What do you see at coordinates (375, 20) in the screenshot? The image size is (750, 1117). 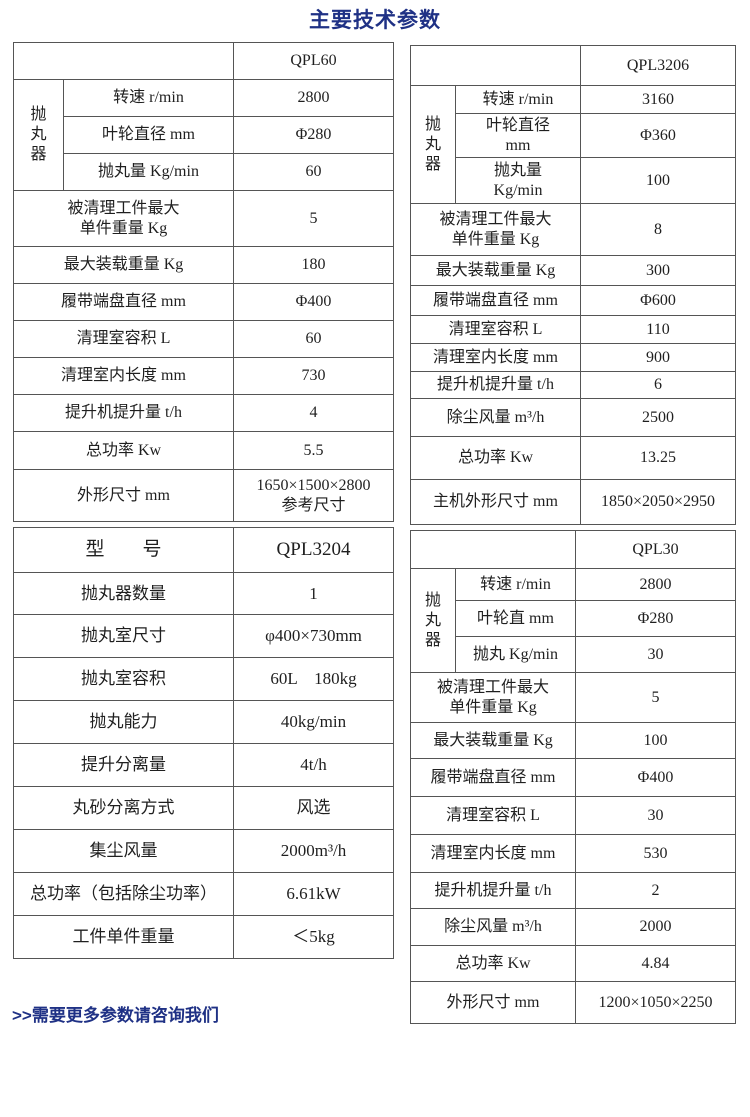 I see `page-title: 主要技术参数` at bounding box center [375, 20].